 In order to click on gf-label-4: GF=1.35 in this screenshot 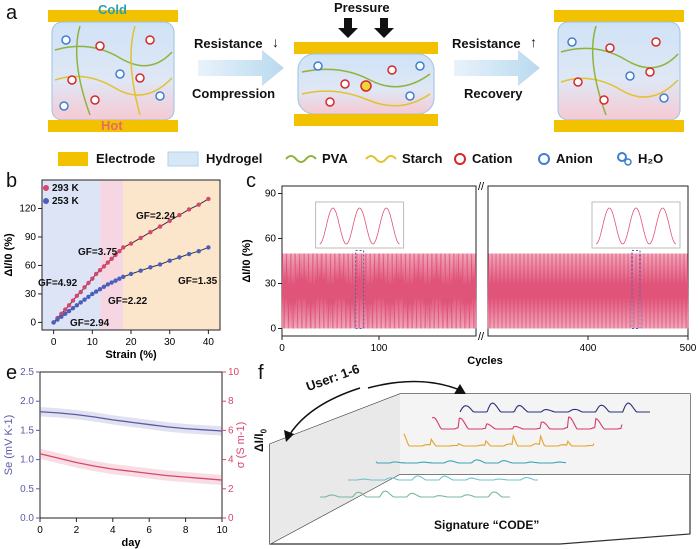, I will do `click(198, 281)`.